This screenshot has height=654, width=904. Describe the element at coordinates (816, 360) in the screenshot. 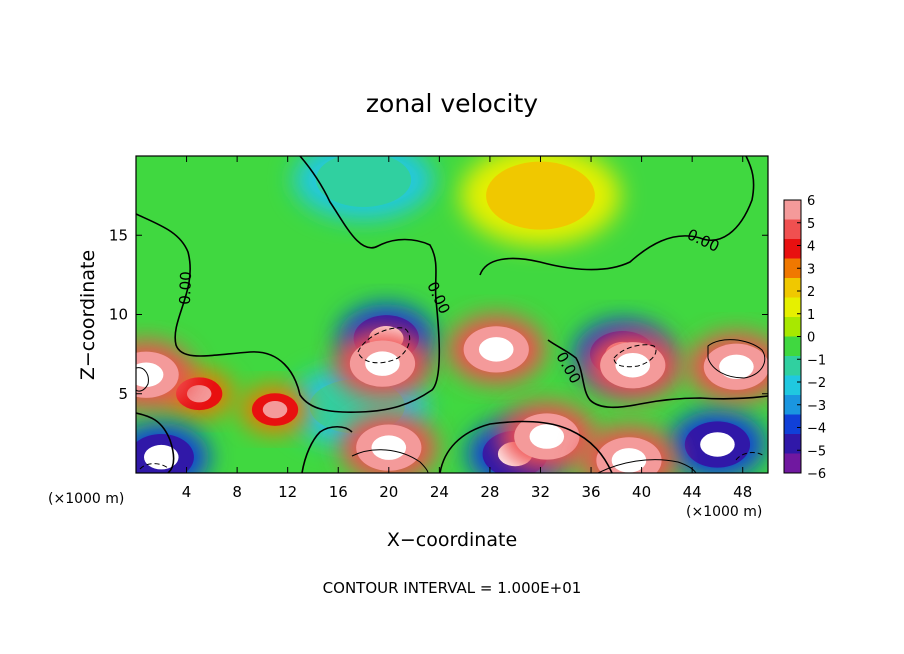

I see `colorbar-label: −1` at that location.